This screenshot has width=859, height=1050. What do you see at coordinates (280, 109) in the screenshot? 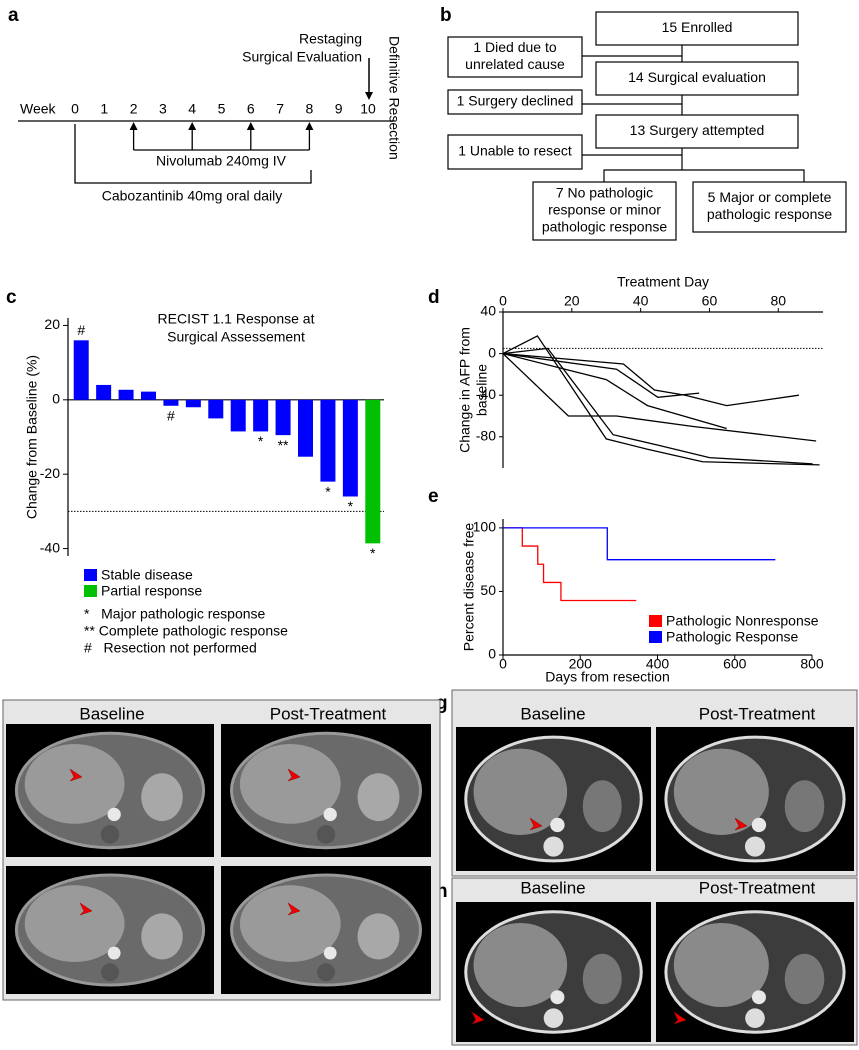
I see `week-number: 7` at bounding box center [280, 109].